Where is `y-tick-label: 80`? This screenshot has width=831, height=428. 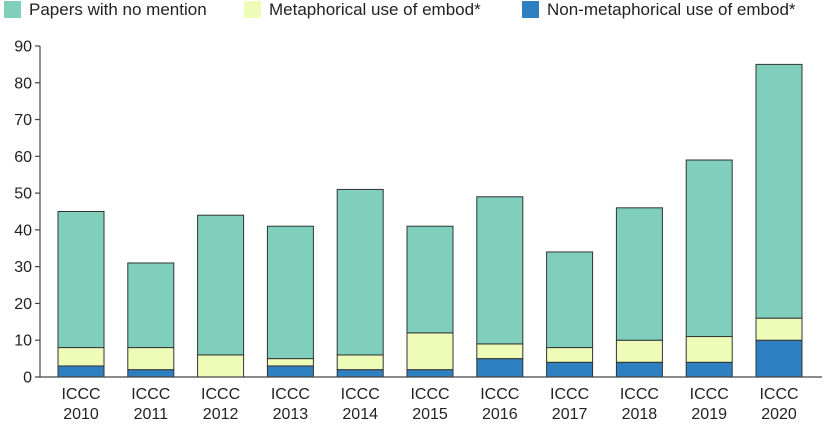 y-tick-label: 80 is located at coordinates (23, 83).